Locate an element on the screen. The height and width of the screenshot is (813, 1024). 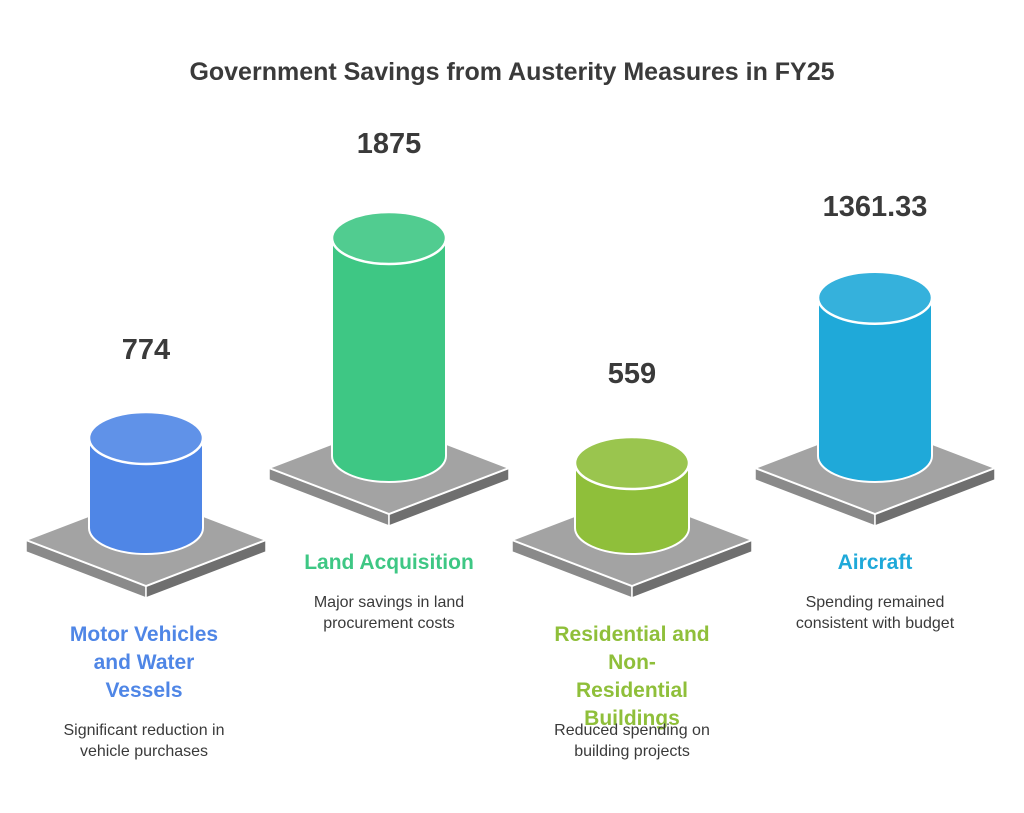
category-label-aircraft: Aircraft is located at coordinates (875, 562).